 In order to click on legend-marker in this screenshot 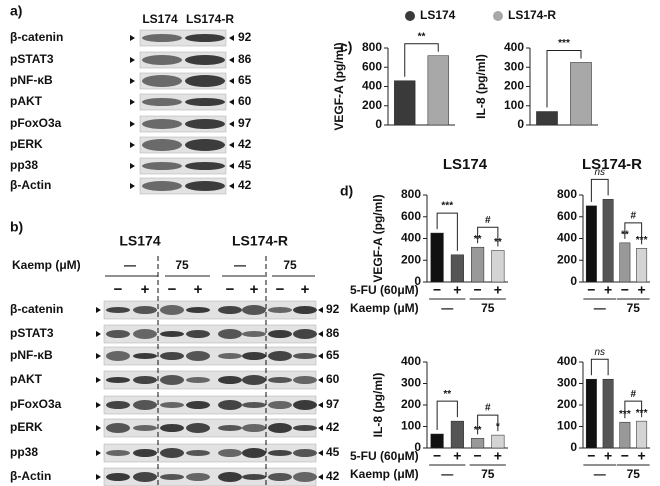, I will do `click(410, 16)`.